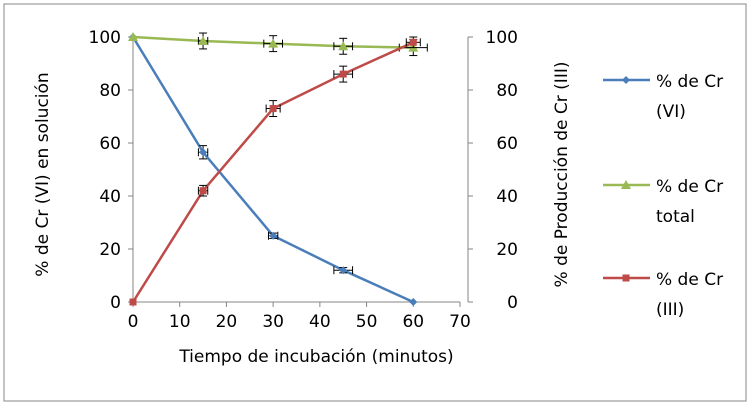 The image size is (750, 405). What do you see at coordinates (180, 322) in the screenshot?
I see `x-tick-label: 10` at bounding box center [180, 322].